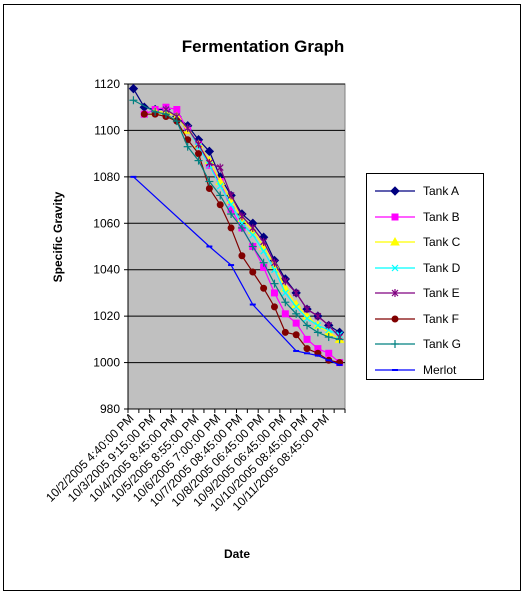 The height and width of the screenshot is (597, 526). I want to click on y-tick-label: 1040, so click(106, 270).